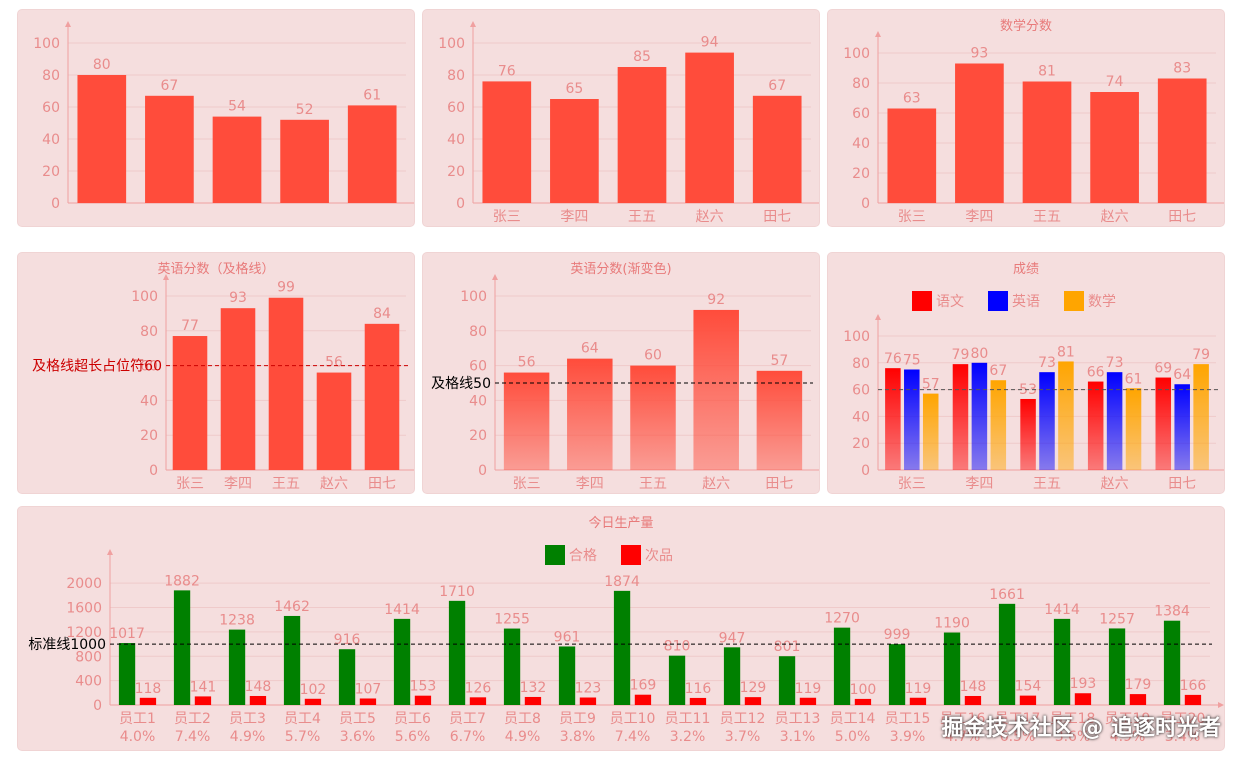  I want to click on data-label: 1874, so click(622, 582).